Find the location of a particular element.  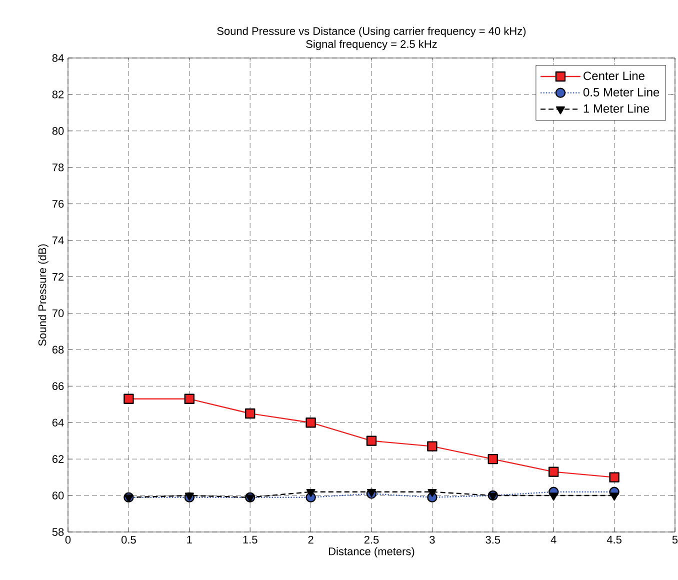

y-tick-label: 80 is located at coordinates (58, 131).